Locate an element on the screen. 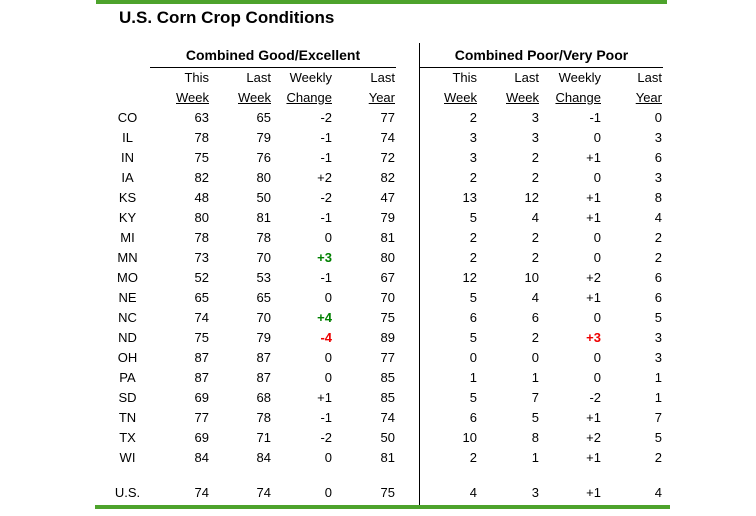 The height and width of the screenshot is (516, 756). top-accent-line is located at coordinates (381, 2).